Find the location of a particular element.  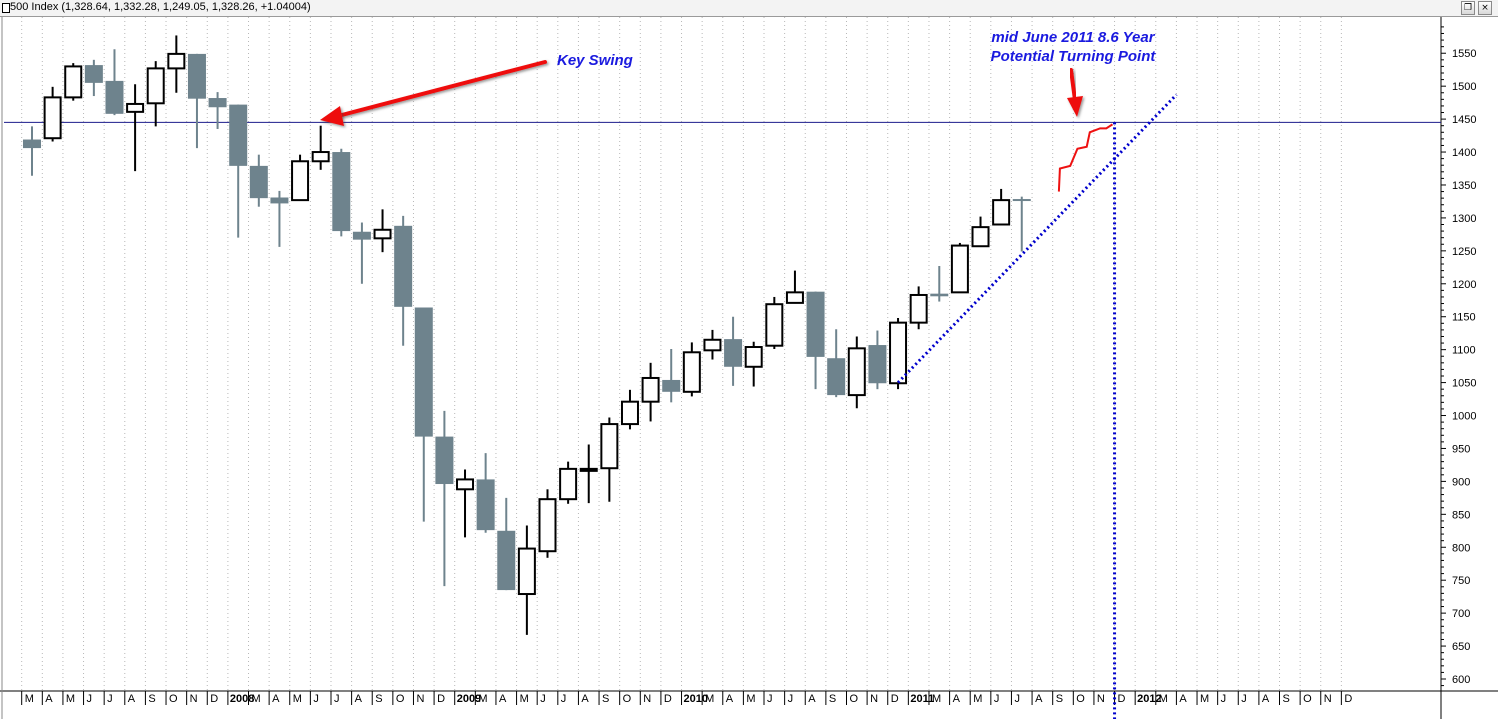

y-tick-label: 1250 is located at coordinates (1464, 252).